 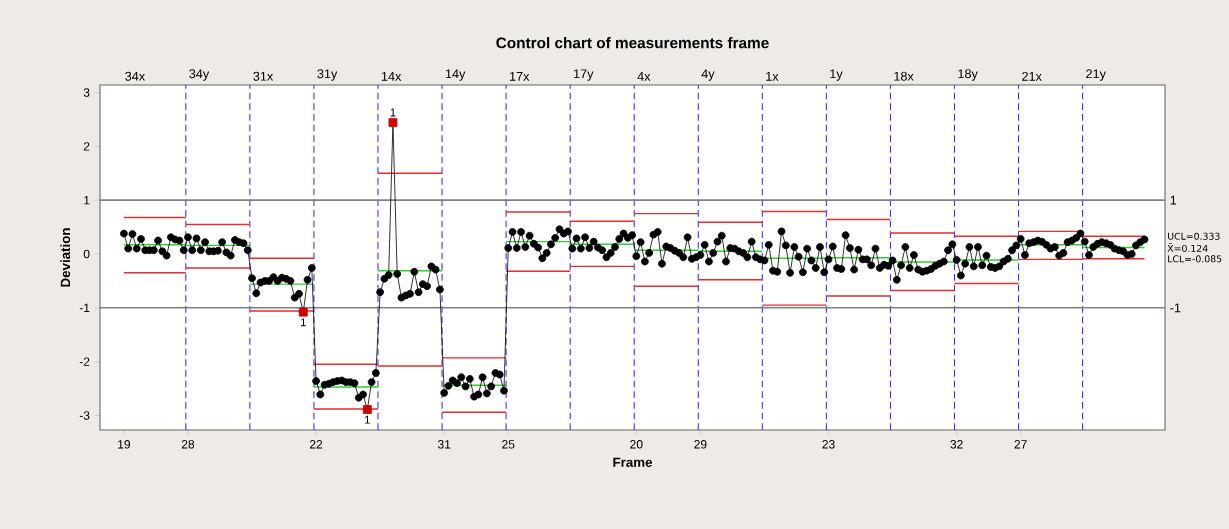 What do you see at coordinates (84, 307) in the screenshot?
I see `y-tick-label: -1` at bounding box center [84, 307].